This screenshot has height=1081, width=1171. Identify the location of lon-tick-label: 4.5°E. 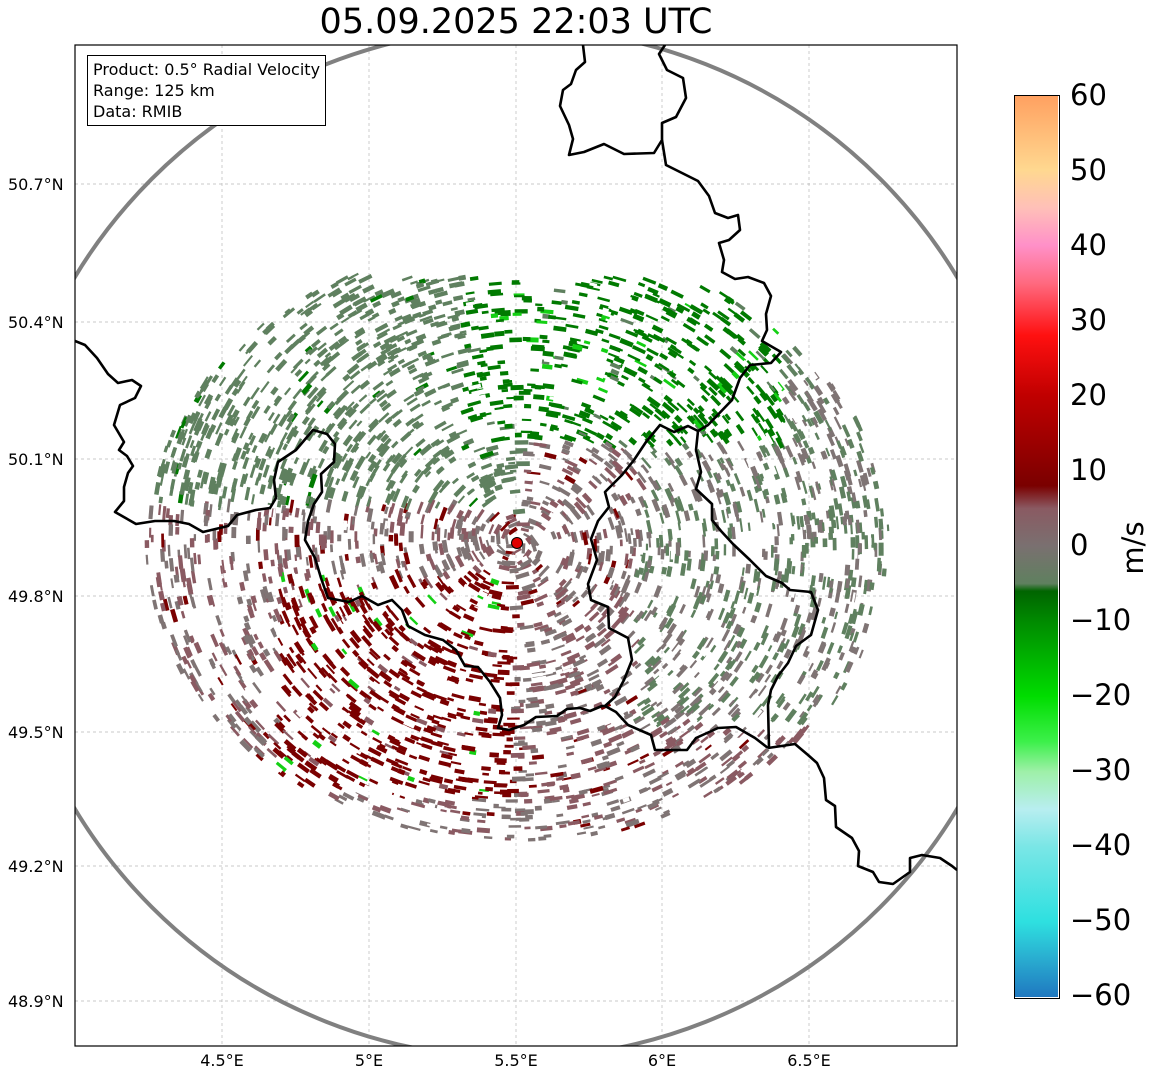
(222, 1060).